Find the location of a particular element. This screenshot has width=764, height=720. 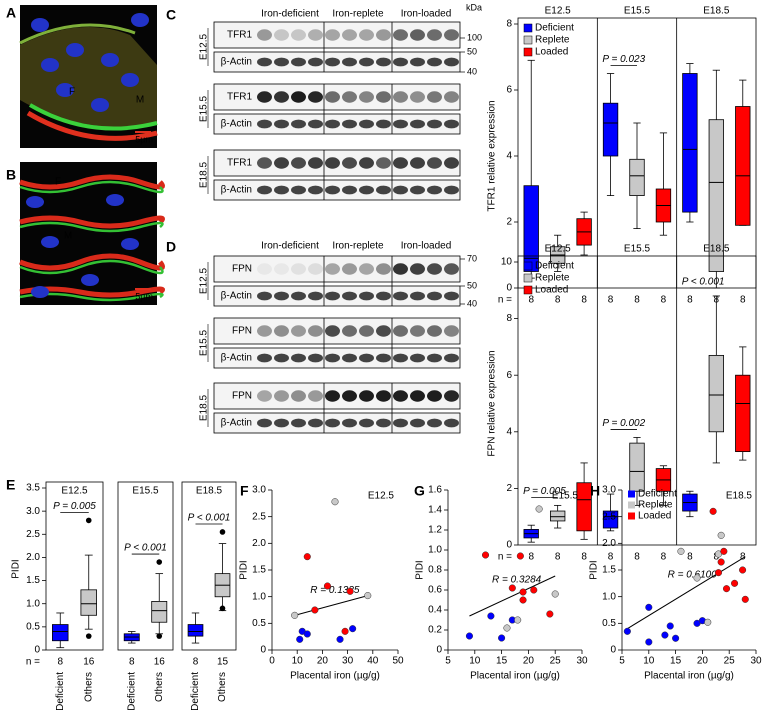

legend-label: Replete is located at coordinates (552, 278).